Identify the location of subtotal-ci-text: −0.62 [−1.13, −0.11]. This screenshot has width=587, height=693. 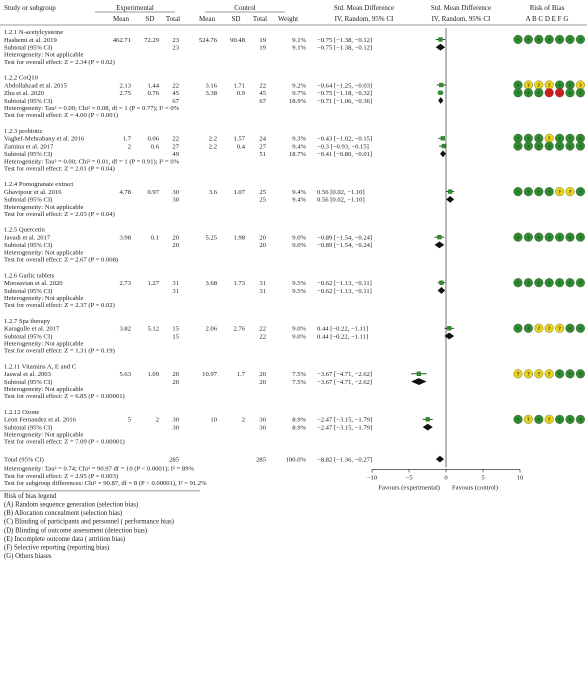
(344, 291).